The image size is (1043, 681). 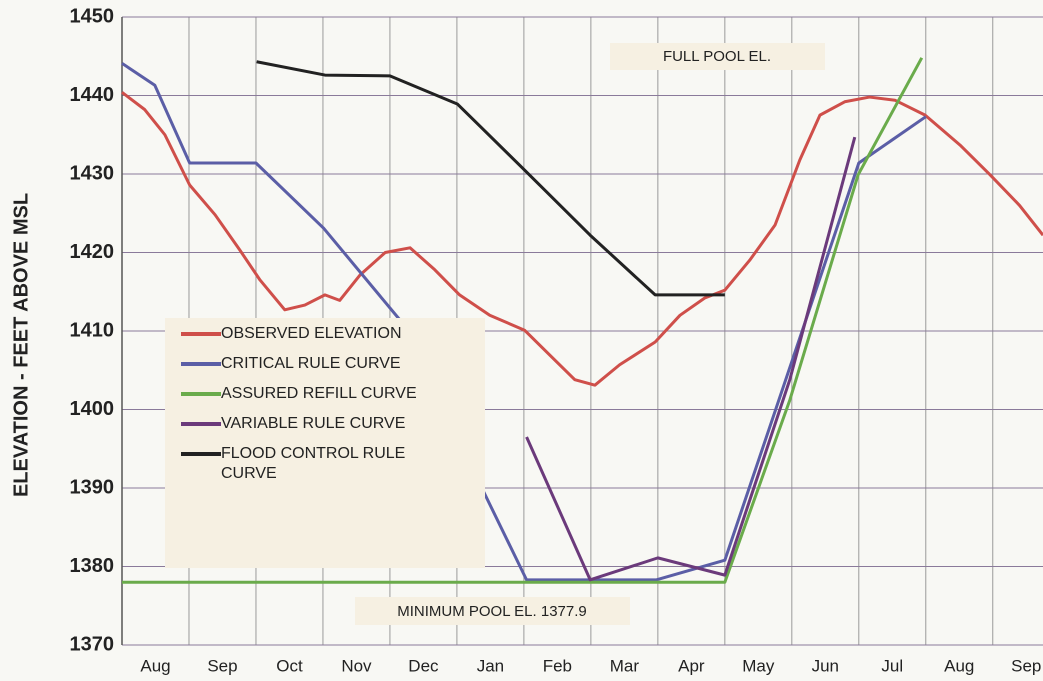 What do you see at coordinates (289, 665) in the screenshot?
I see `x-tick-label: Oct` at bounding box center [289, 665].